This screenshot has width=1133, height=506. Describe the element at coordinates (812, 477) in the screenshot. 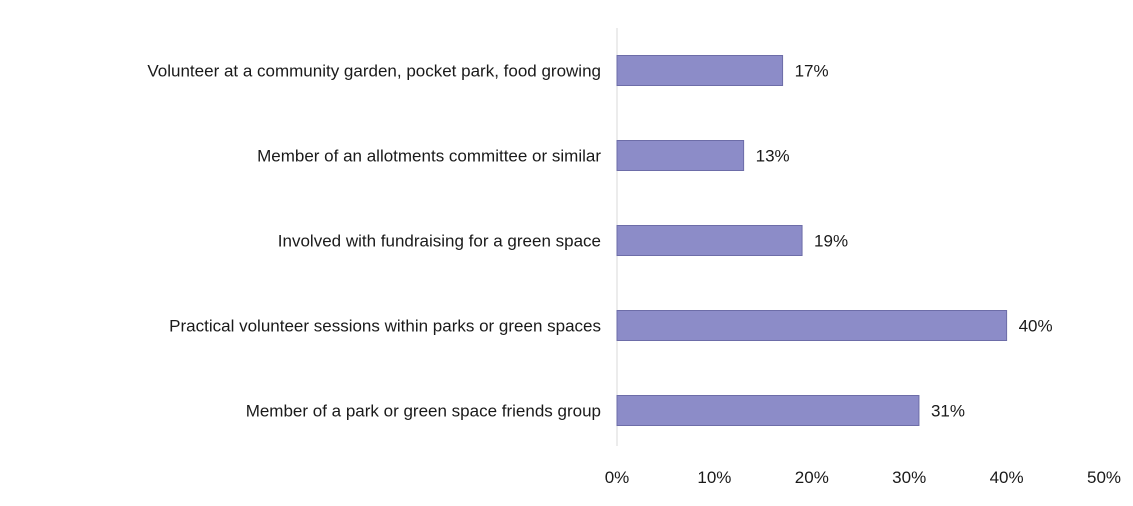

I see `x-tick-label: 20%` at that location.